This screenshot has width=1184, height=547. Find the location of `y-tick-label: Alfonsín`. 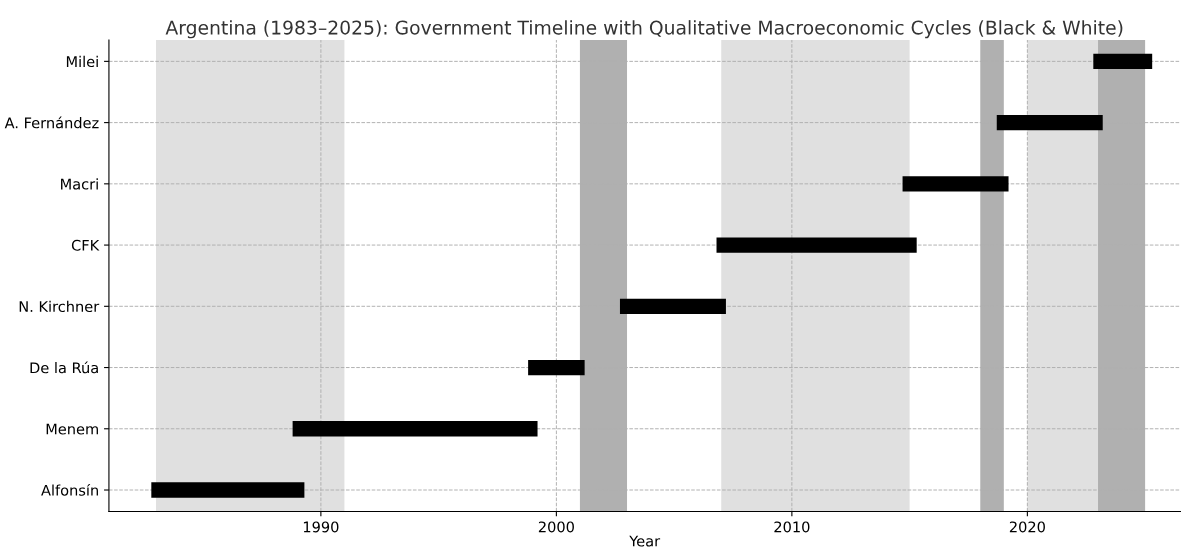

y-tick-label: Alfonsín is located at coordinates (69, 489).